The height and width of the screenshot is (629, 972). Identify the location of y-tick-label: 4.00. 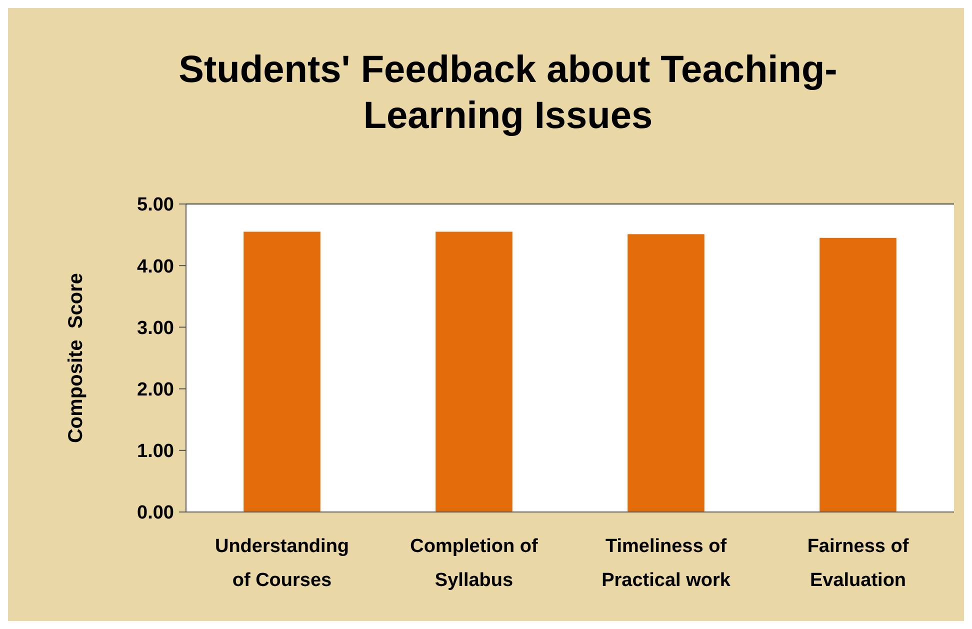
(155, 267).